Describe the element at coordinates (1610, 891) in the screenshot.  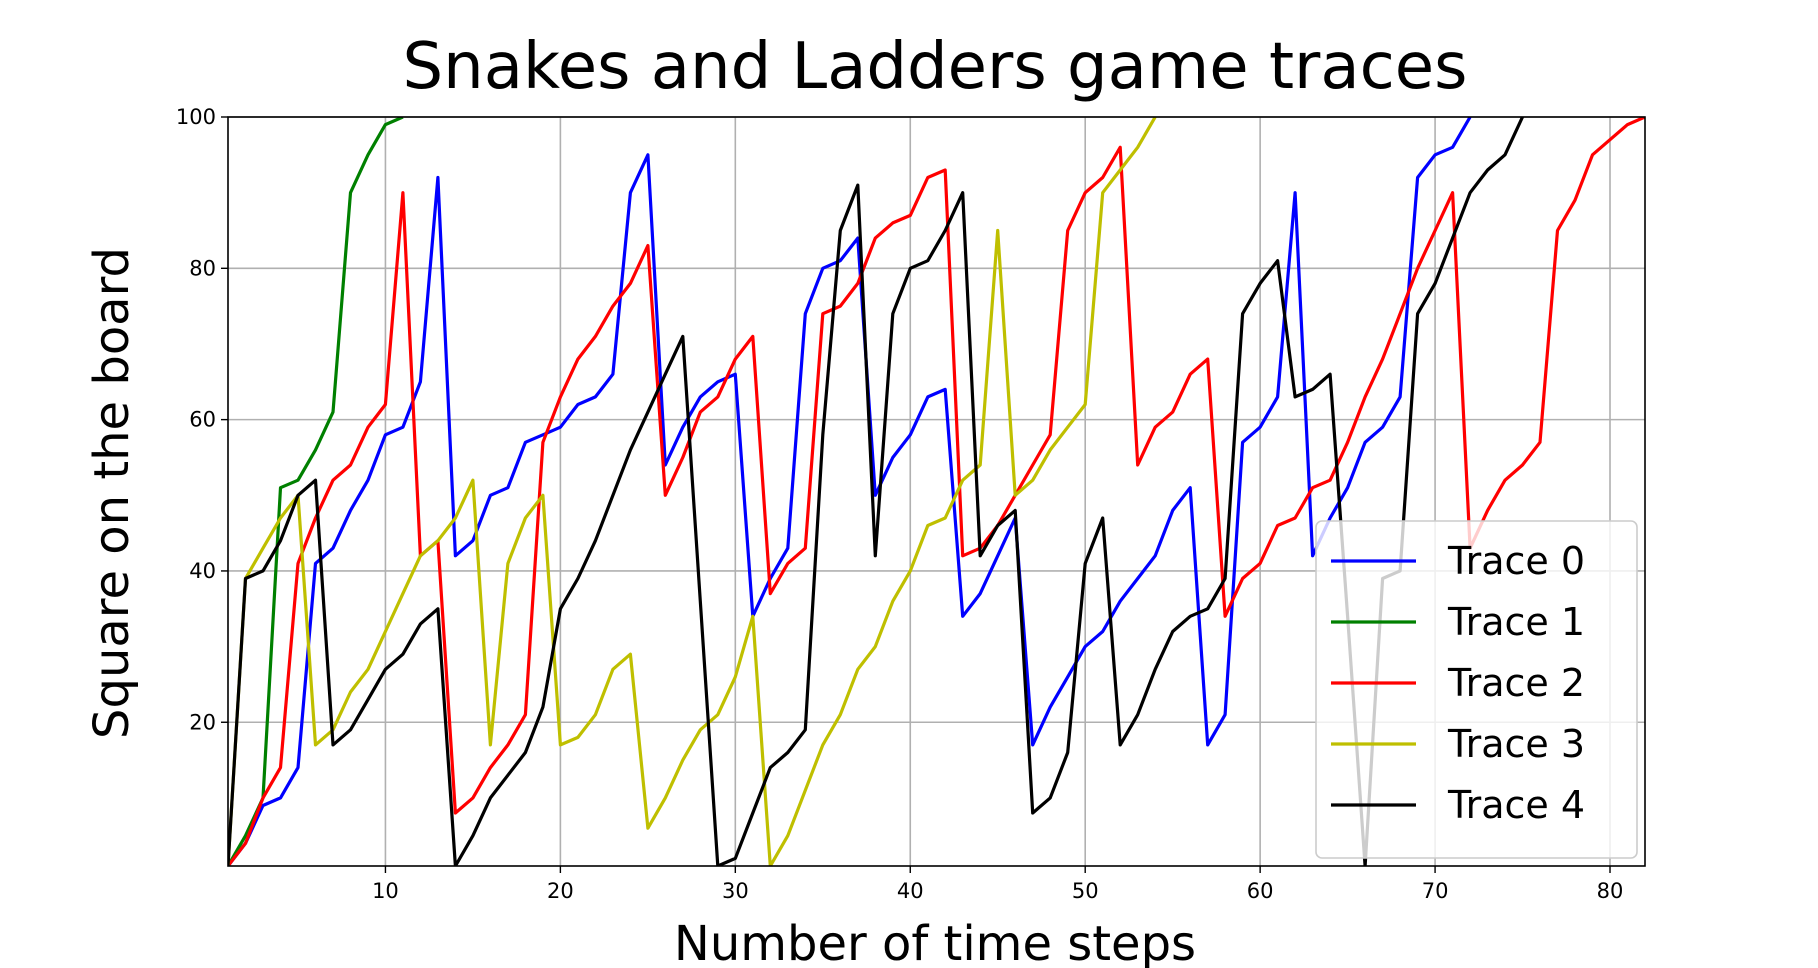
I see `x-tick-label: 80` at that location.